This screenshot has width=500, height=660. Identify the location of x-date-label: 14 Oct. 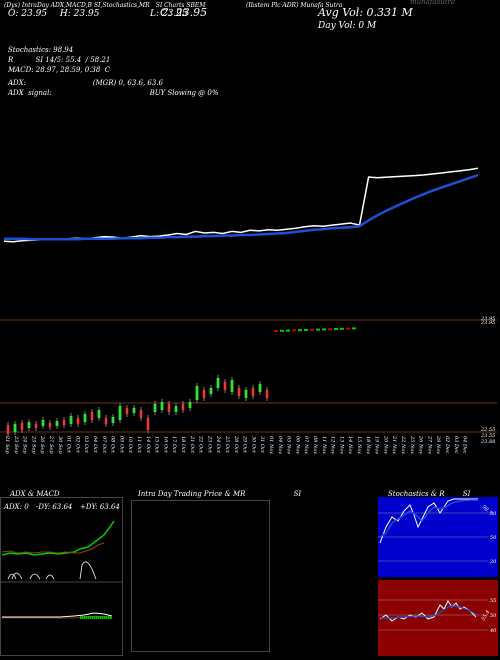
(148, 445).